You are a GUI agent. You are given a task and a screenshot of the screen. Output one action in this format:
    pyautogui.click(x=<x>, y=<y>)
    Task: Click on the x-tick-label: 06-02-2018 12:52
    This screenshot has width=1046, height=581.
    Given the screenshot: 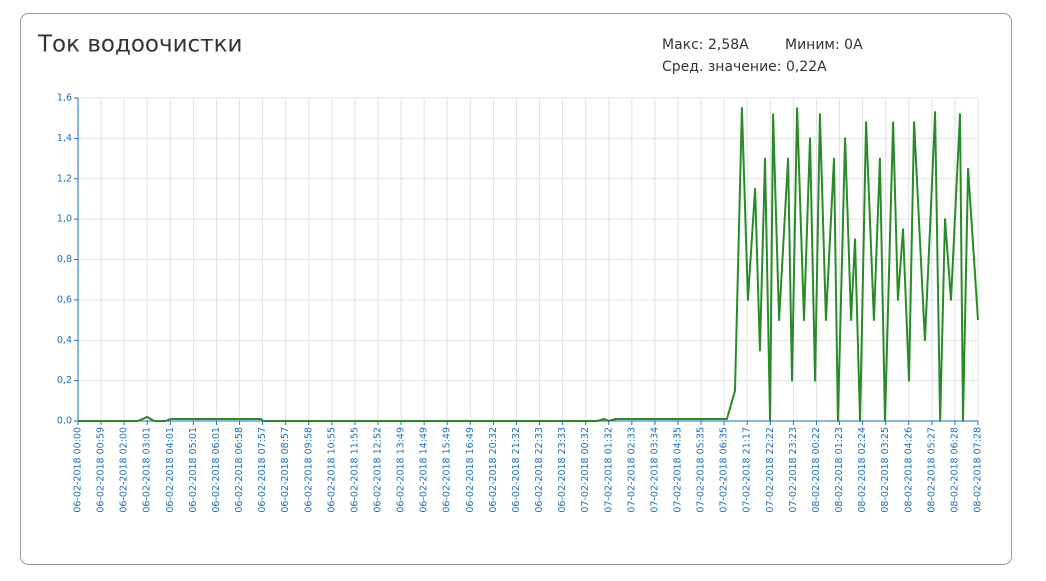 What is the action you would take?
    pyautogui.click(x=378, y=470)
    